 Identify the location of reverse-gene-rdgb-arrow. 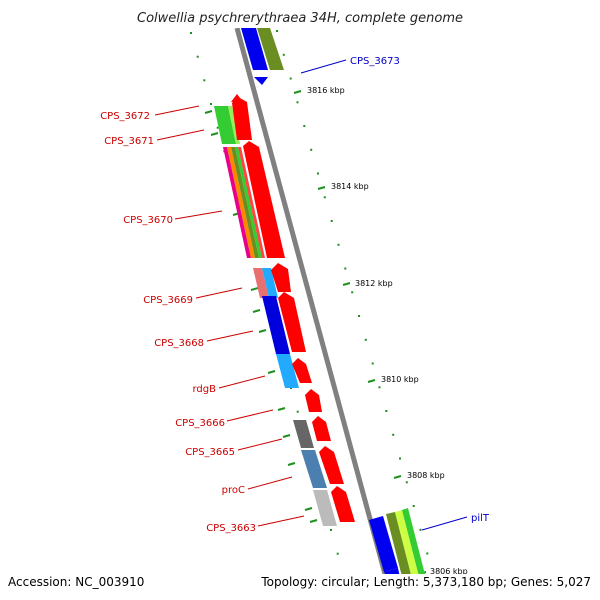
(302, 370).